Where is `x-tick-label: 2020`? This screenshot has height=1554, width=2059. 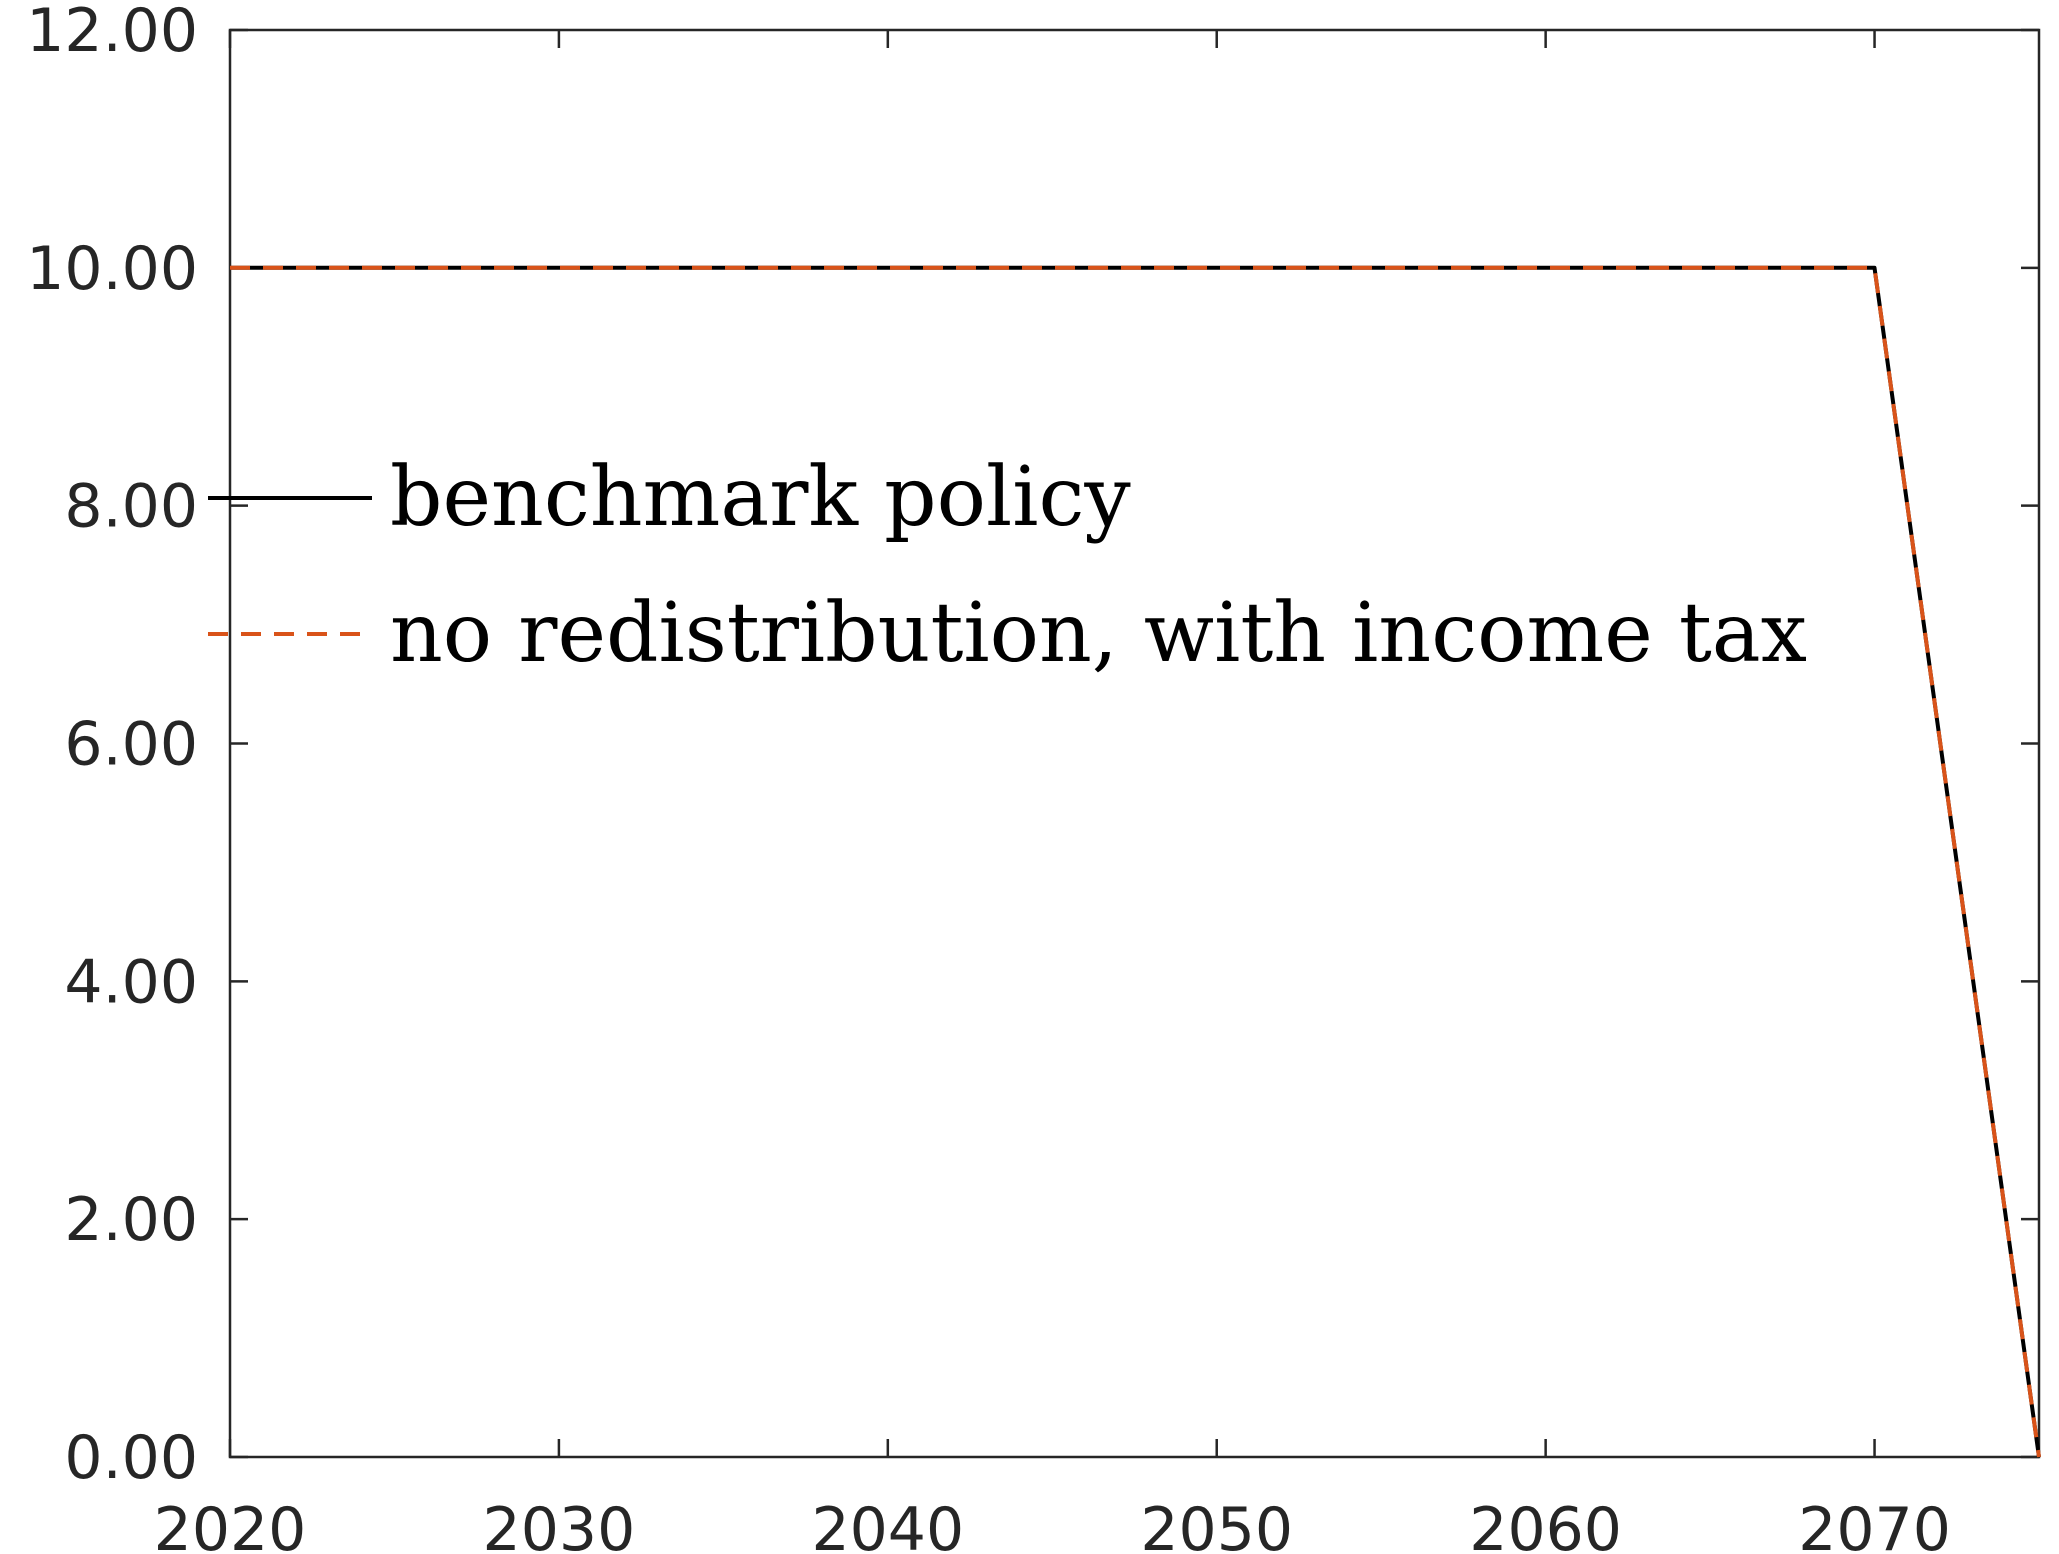
x-tick-label: 2020 is located at coordinates (230, 1524).